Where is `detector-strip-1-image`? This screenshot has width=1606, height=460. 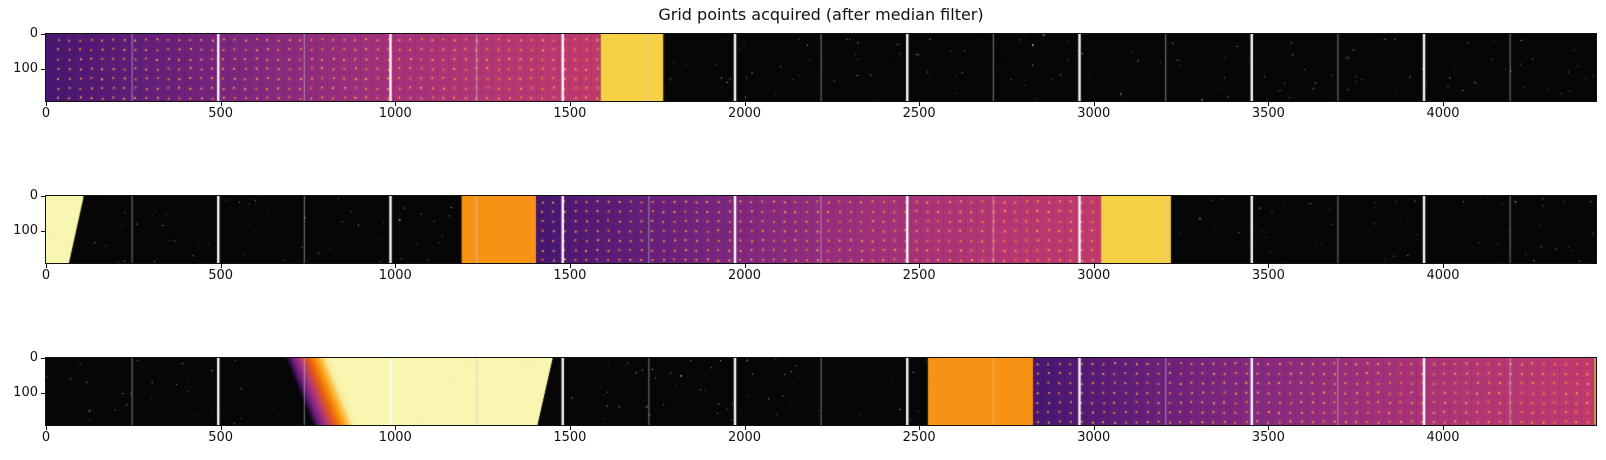 detector-strip-1-image is located at coordinates (821, 67).